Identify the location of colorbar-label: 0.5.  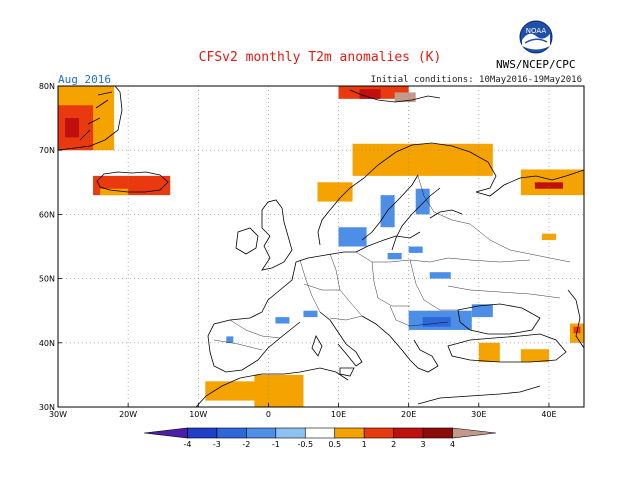
(334, 444).